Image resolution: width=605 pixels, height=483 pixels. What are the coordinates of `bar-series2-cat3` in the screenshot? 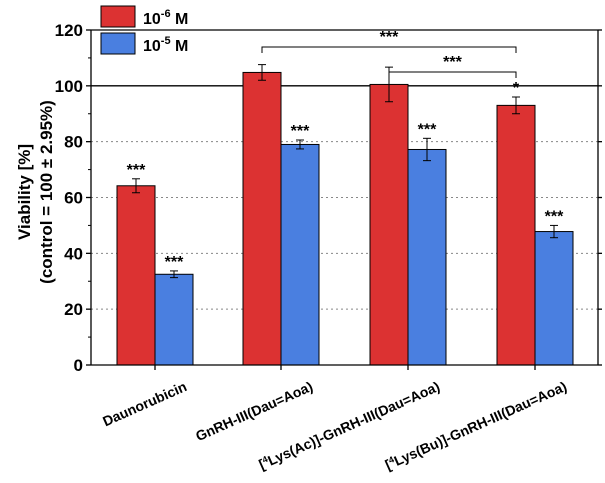 It's located at (427, 257).